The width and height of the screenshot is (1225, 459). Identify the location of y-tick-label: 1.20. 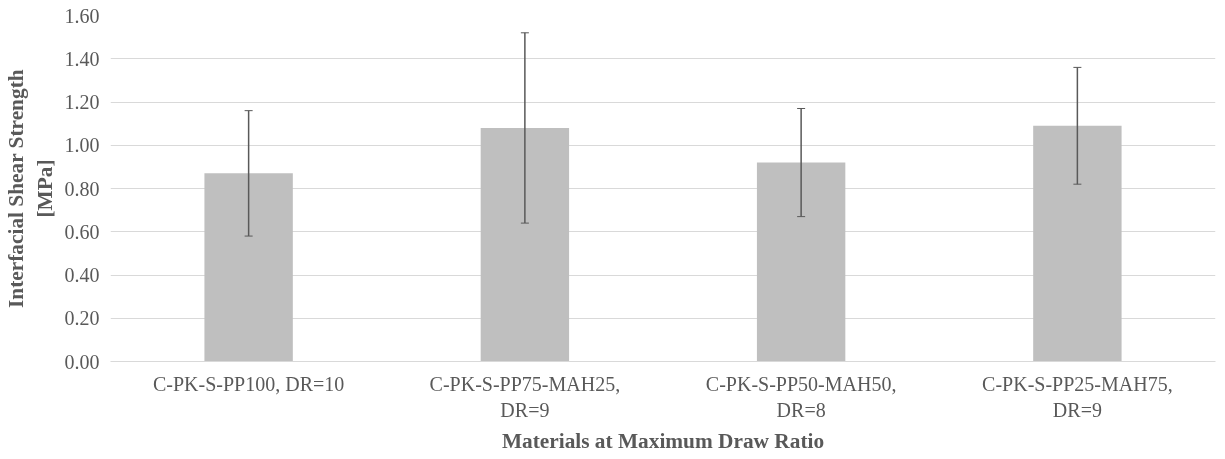
(82, 102).